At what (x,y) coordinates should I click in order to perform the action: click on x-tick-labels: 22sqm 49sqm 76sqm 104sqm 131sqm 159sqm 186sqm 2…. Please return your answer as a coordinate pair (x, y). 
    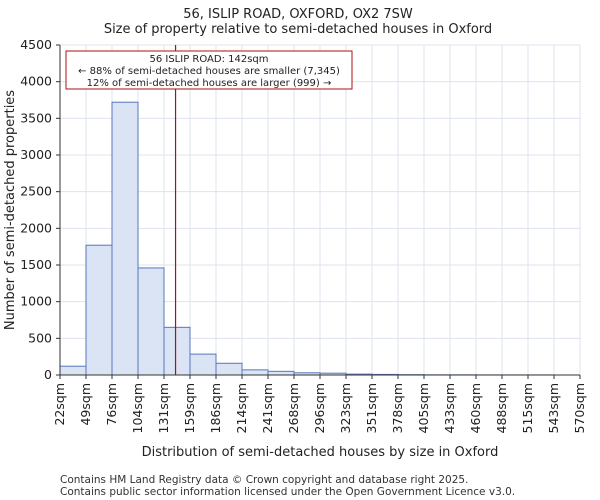
    Looking at the image, I should click on (319, 404).